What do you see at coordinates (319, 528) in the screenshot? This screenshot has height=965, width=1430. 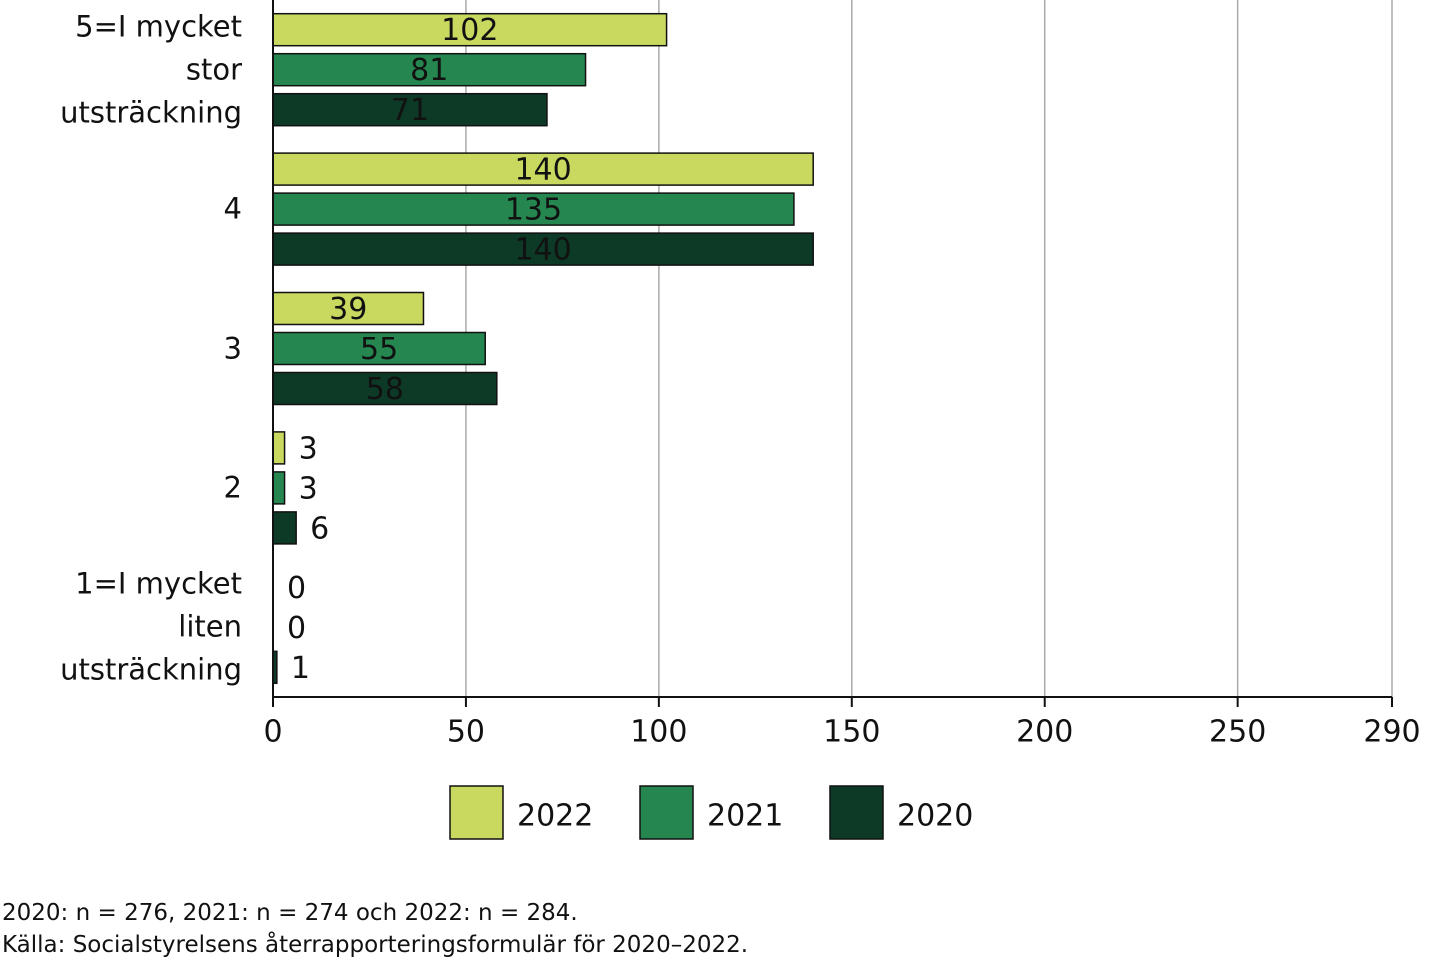 I see `value-label: 6` at bounding box center [319, 528].